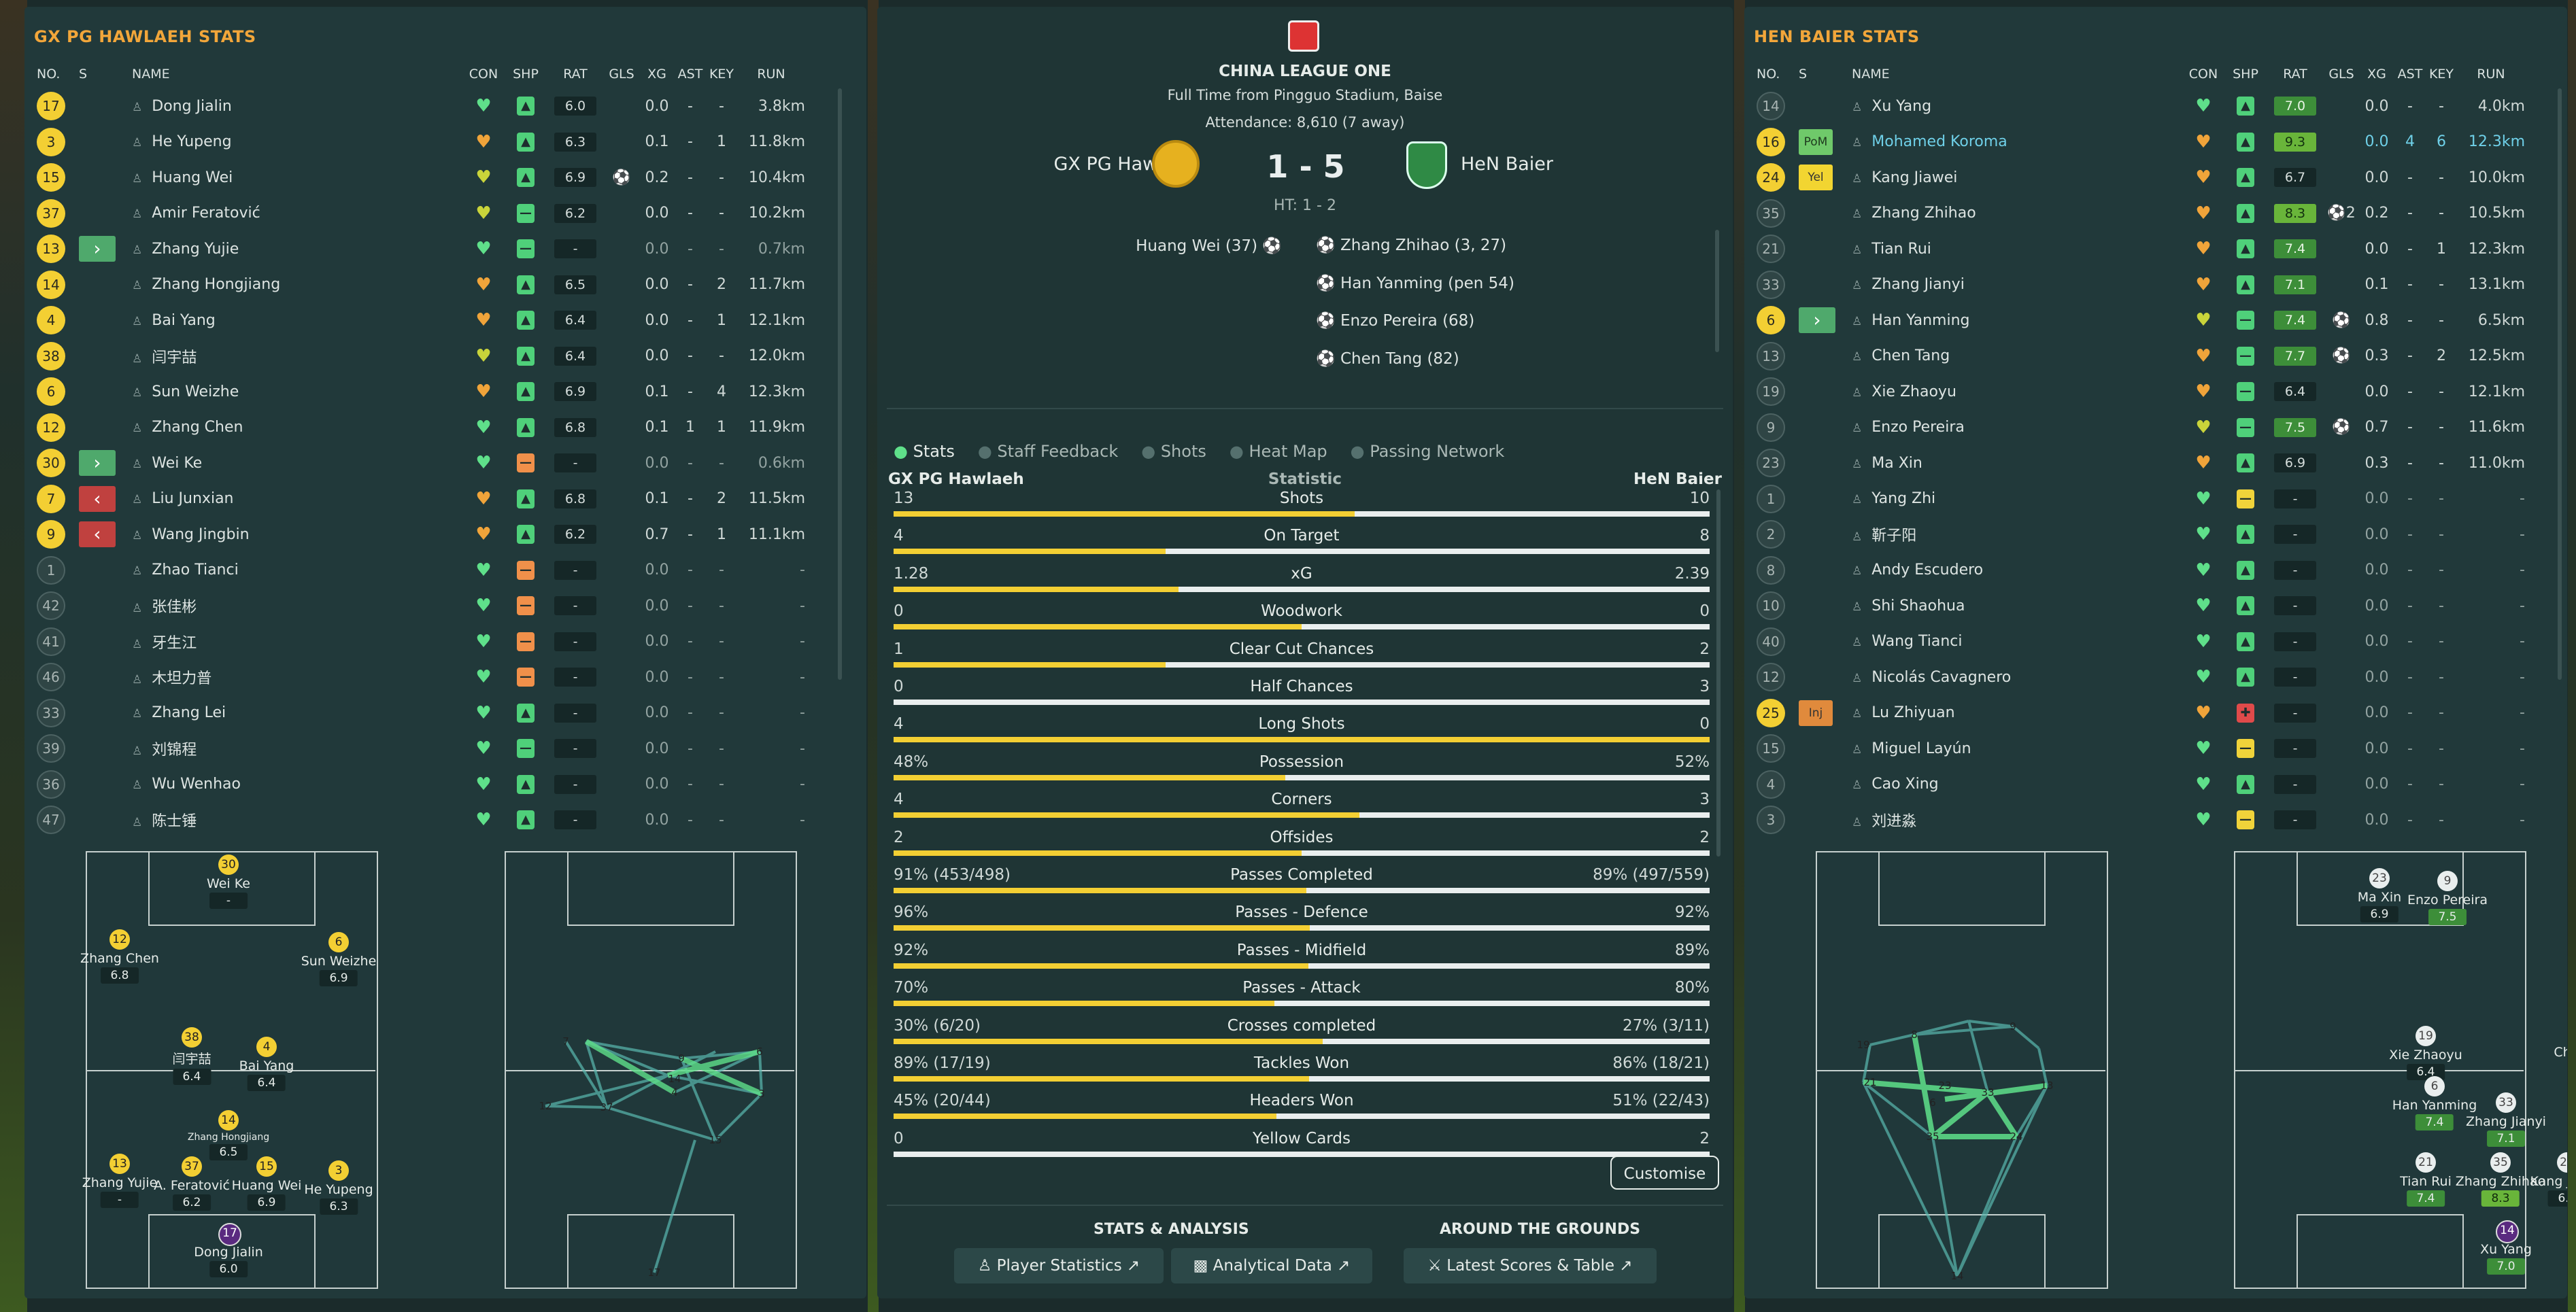 Image resolution: width=2576 pixels, height=1312 pixels. What do you see at coordinates (1914, 1035) in the screenshot?
I see `network-node: 8` at bounding box center [1914, 1035].